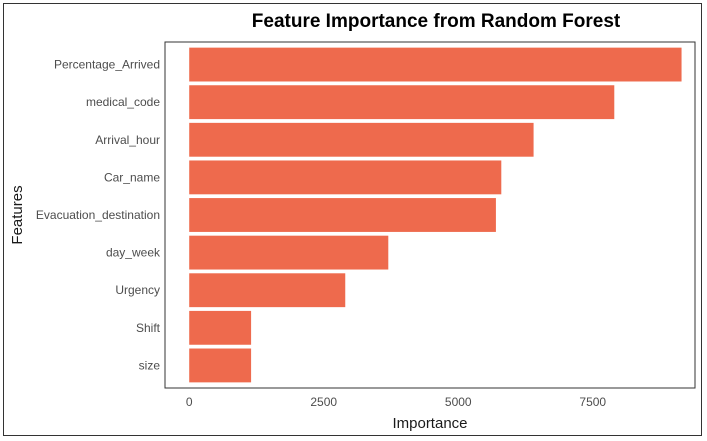 The height and width of the screenshot is (441, 707). I want to click on y-tick-label: Arrival_hour, so click(127, 140).